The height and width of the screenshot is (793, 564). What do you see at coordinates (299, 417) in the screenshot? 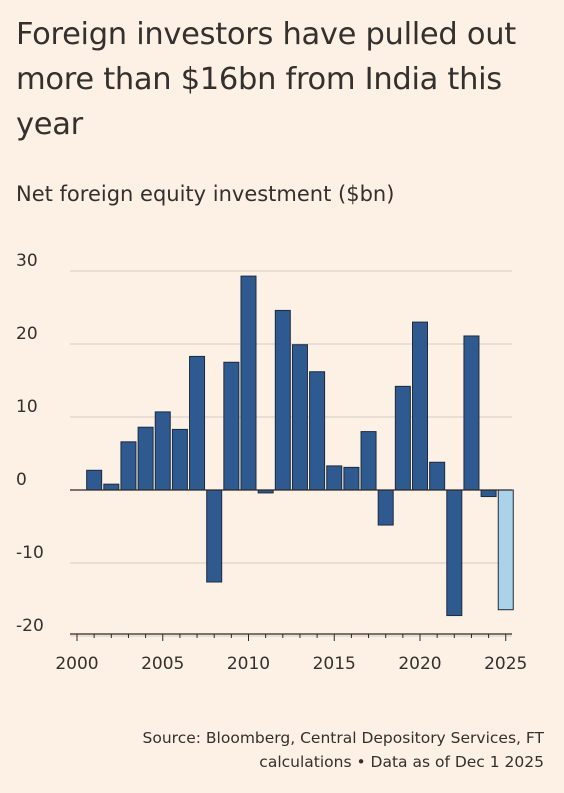
I see `bar-2013` at bounding box center [299, 417].